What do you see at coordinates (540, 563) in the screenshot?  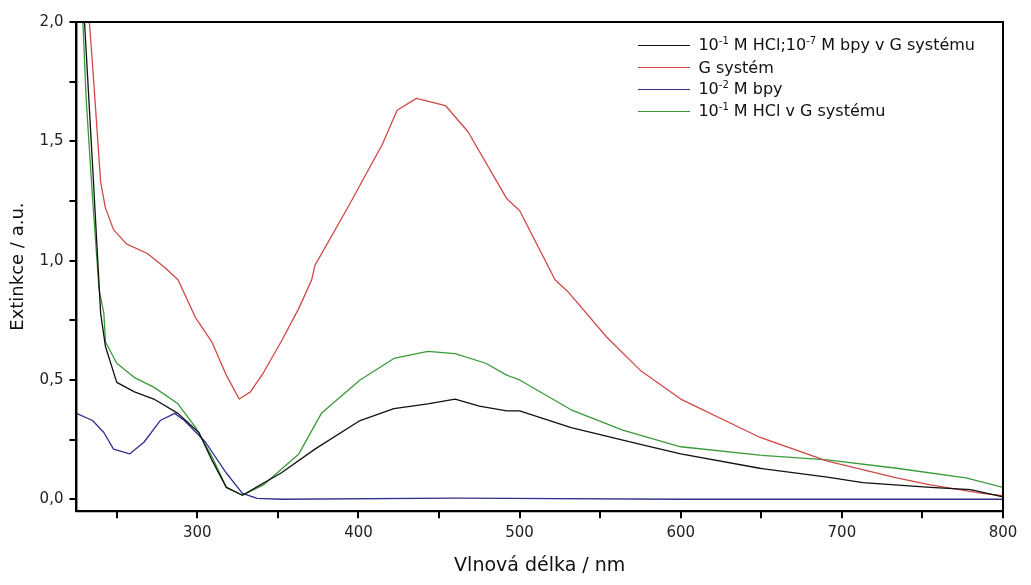 I see `x-axis-title: Vlnová délka / nm` at bounding box center [540, 563].